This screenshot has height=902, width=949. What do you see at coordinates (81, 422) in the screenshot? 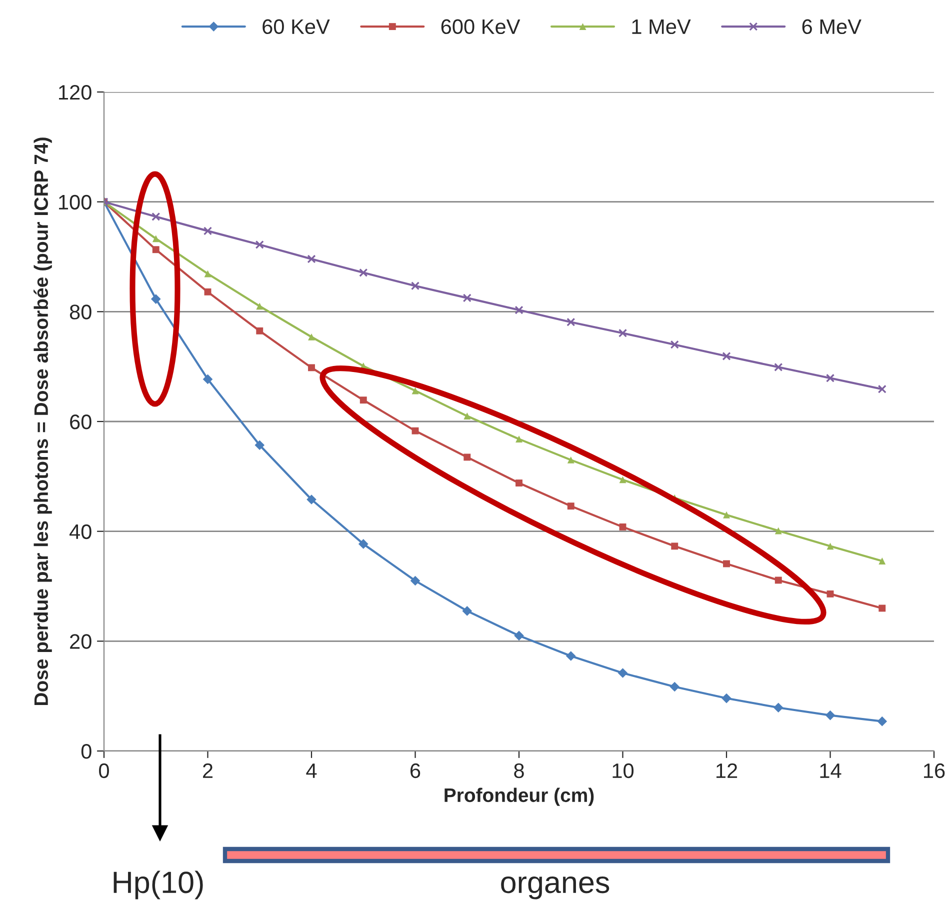
I see `y-tick-label: 60` at bounding box center [81, 422].